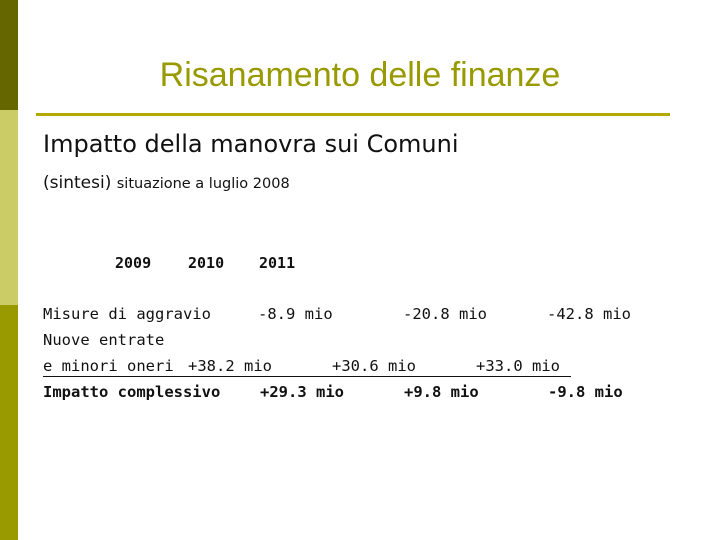 The height and width of the screenshot is (540, 720). What do you see at coordinates (104, 340) in the screenshot?
I see `row-entrate-label-line1: Nuove entrate` at bounding box center [104, 340].